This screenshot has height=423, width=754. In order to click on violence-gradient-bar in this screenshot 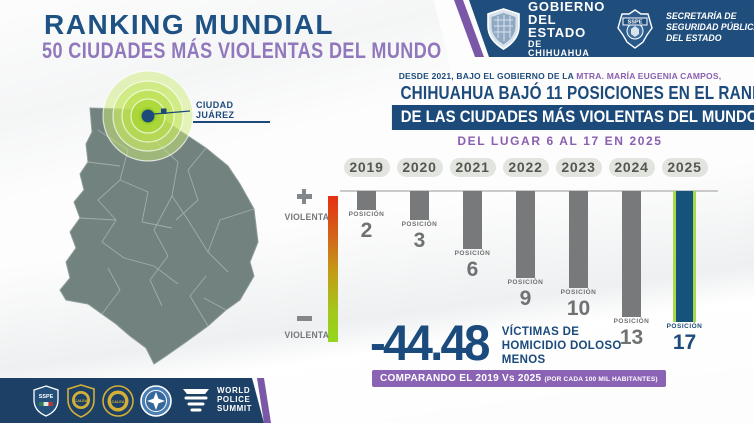, I will do `click(333, 269)`.